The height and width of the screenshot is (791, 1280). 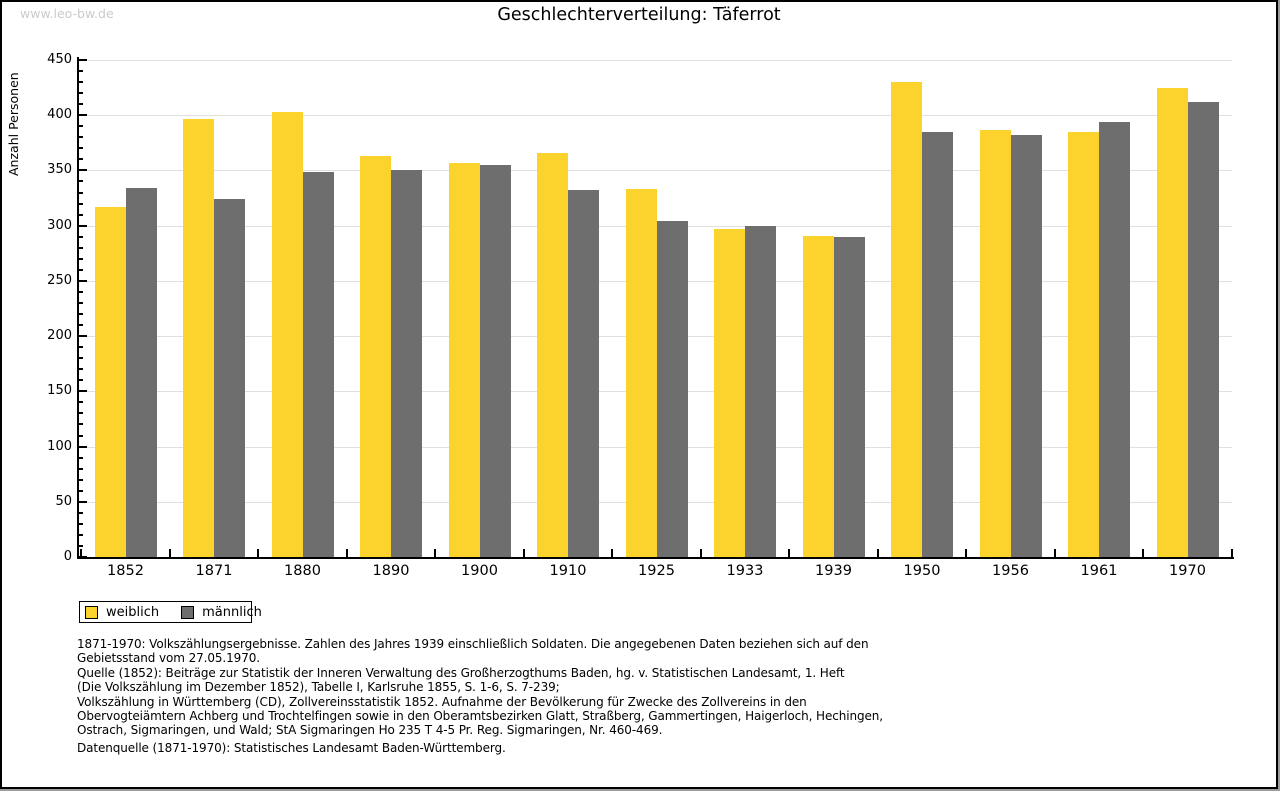 What do you see at coordinates (745, 571) in the screenshot?
I see `x-axis-label: 1933` at bounding box center [745, 571].